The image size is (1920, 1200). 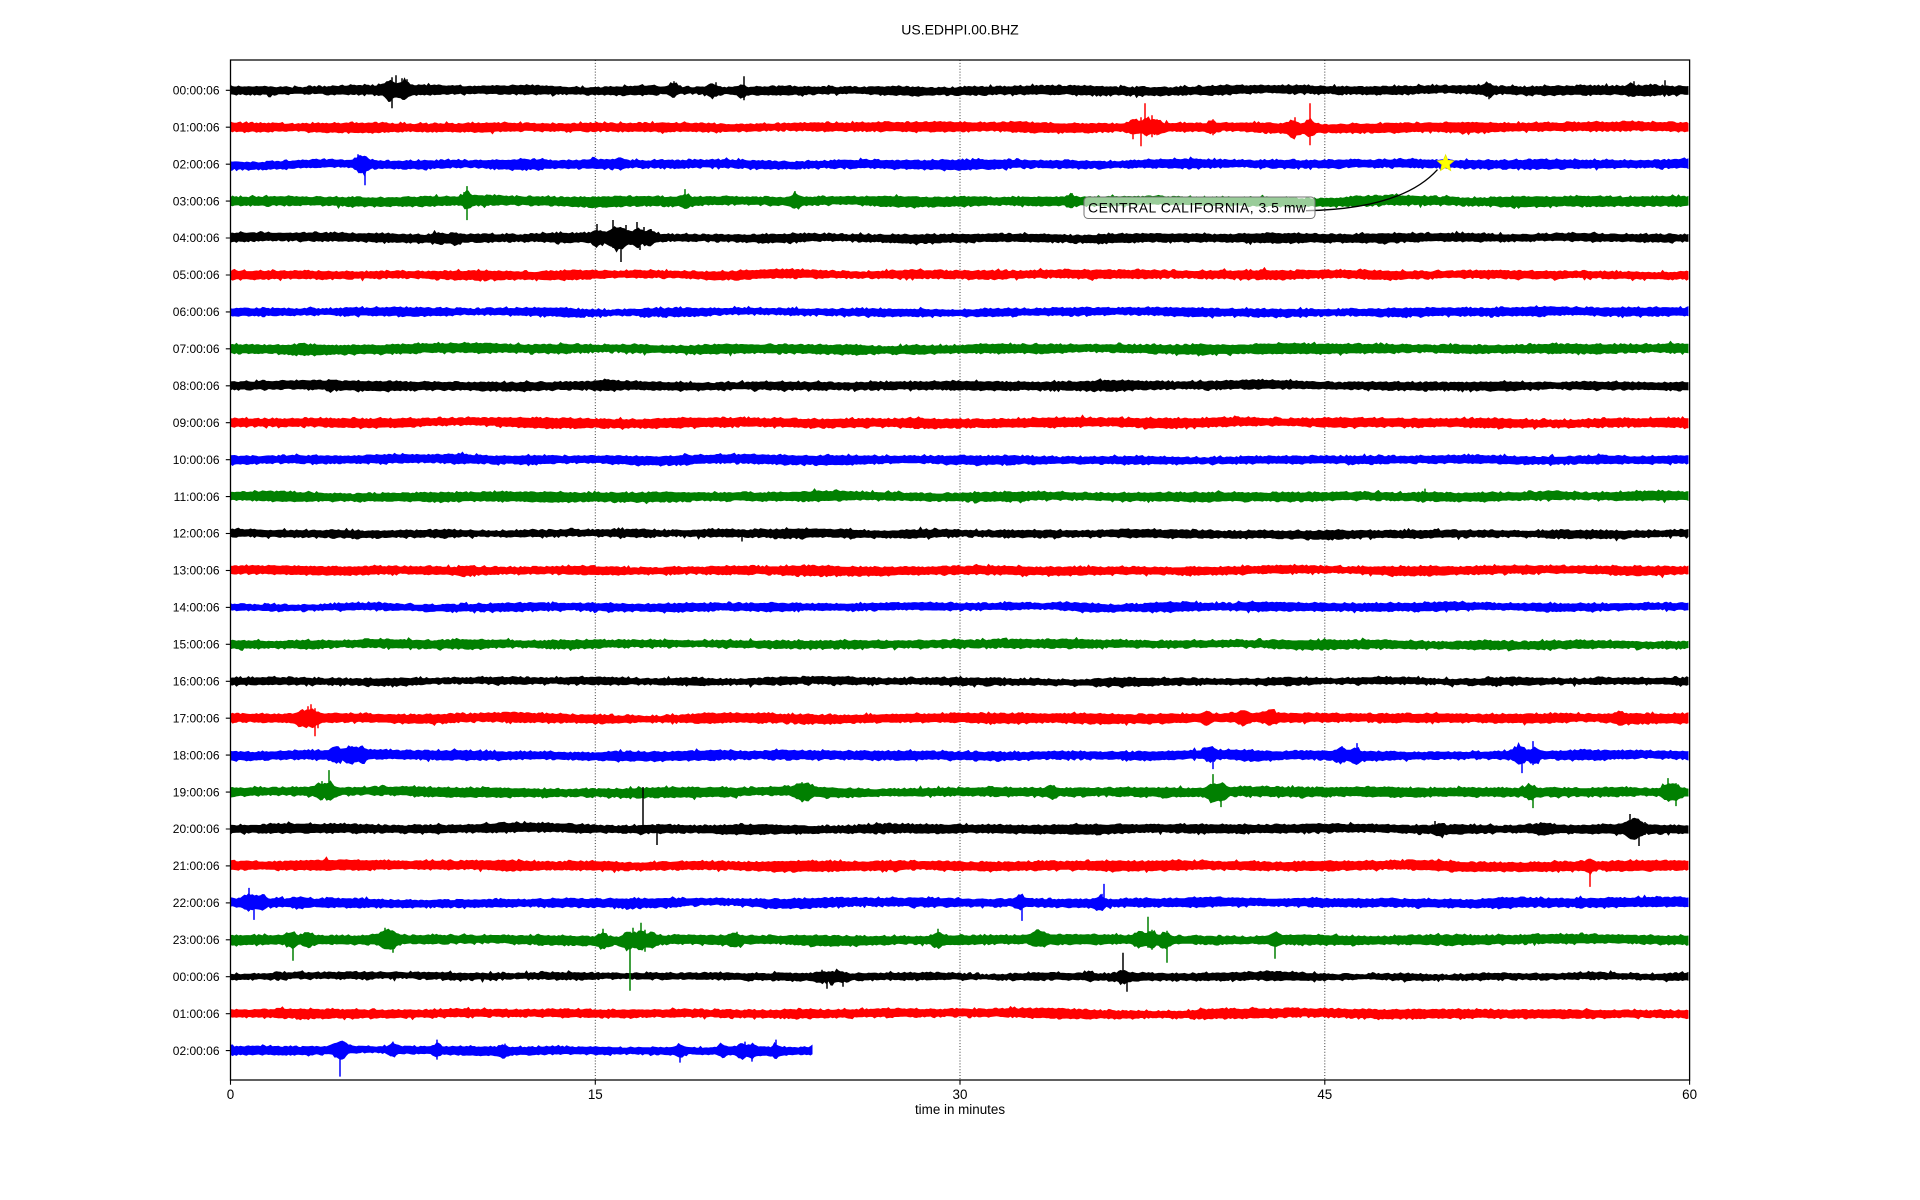 I want to click on svg-text: 07:00:06, so click(x=196, y=349).